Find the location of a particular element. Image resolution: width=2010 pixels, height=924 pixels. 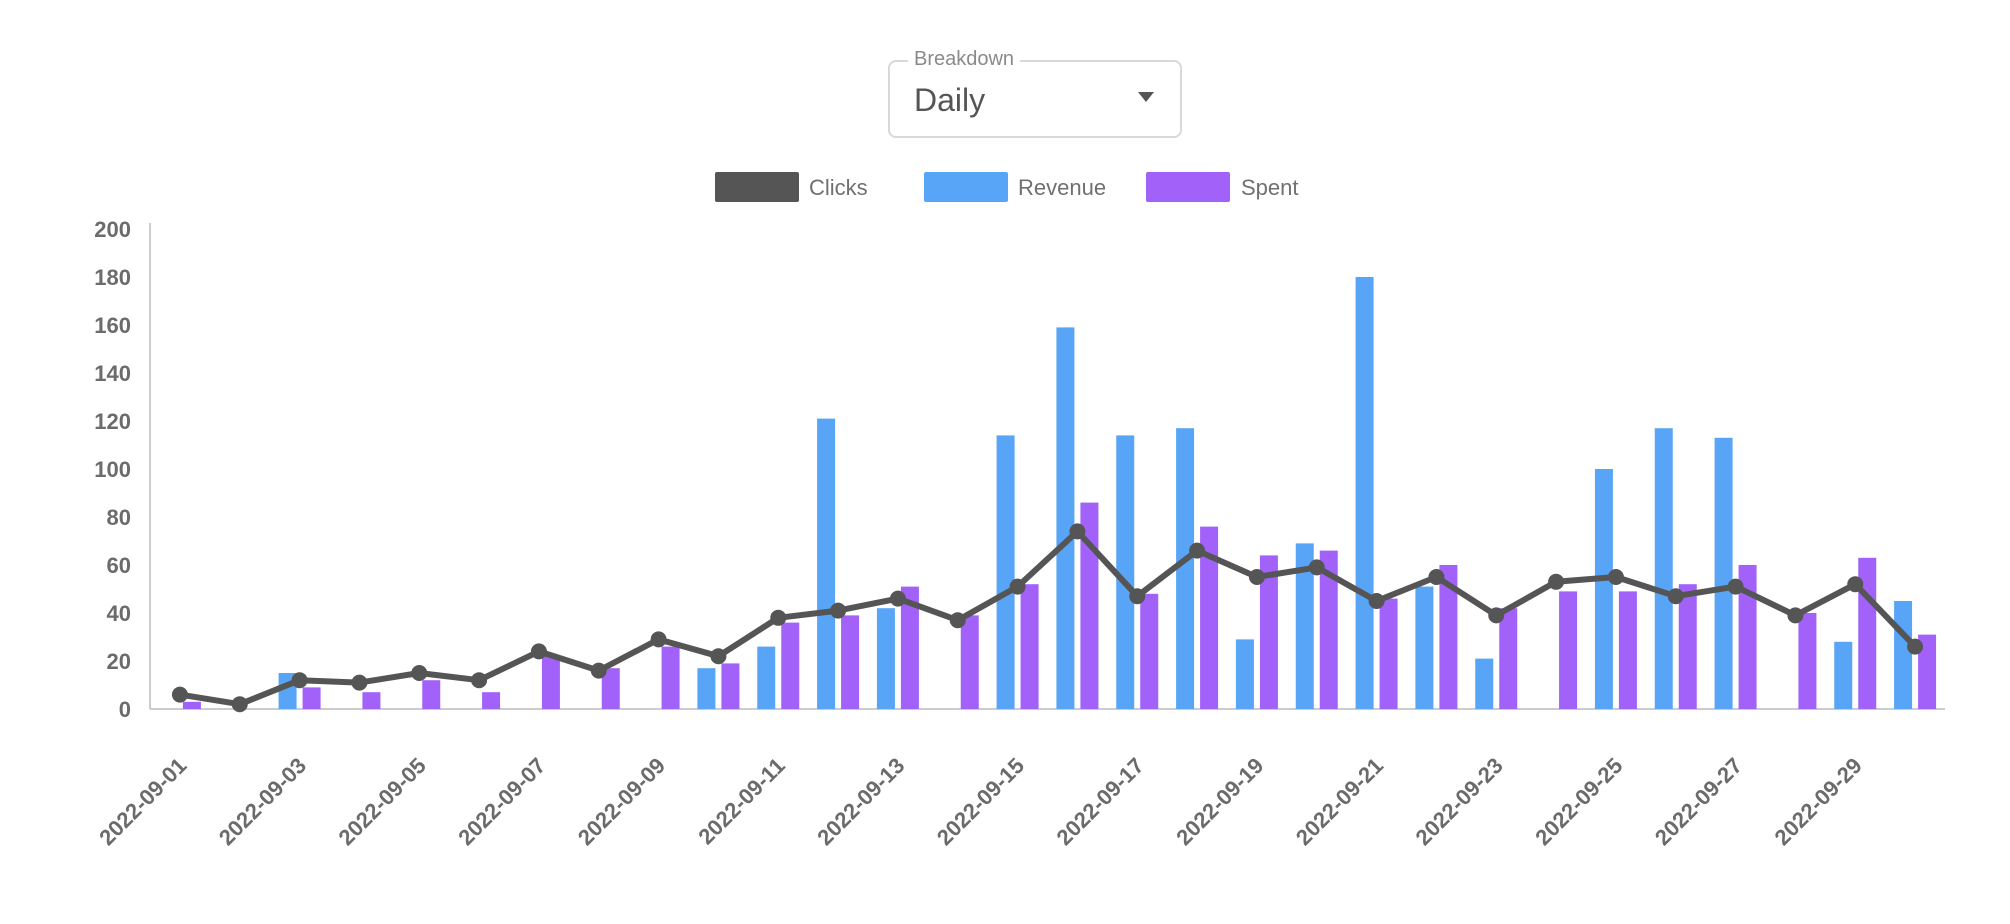

legend-label-clicks: Clicks is located at coordinates (838, 187).